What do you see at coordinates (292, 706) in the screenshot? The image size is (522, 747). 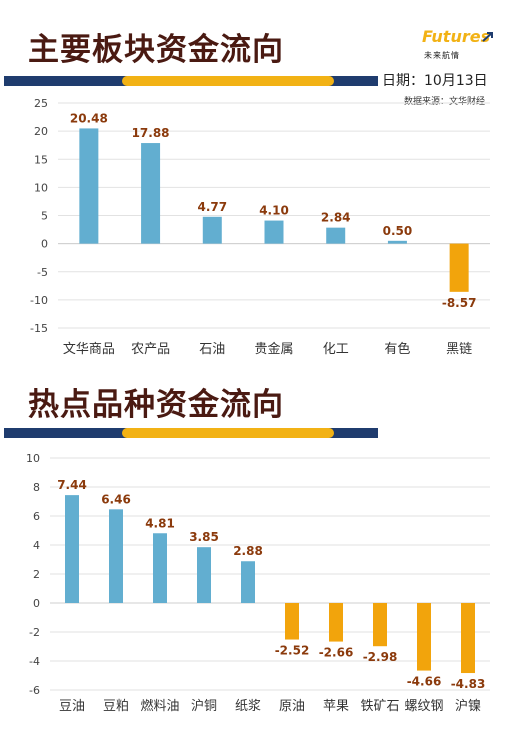 I see `x-category-label: 原油` at bounding box center [292, 706].